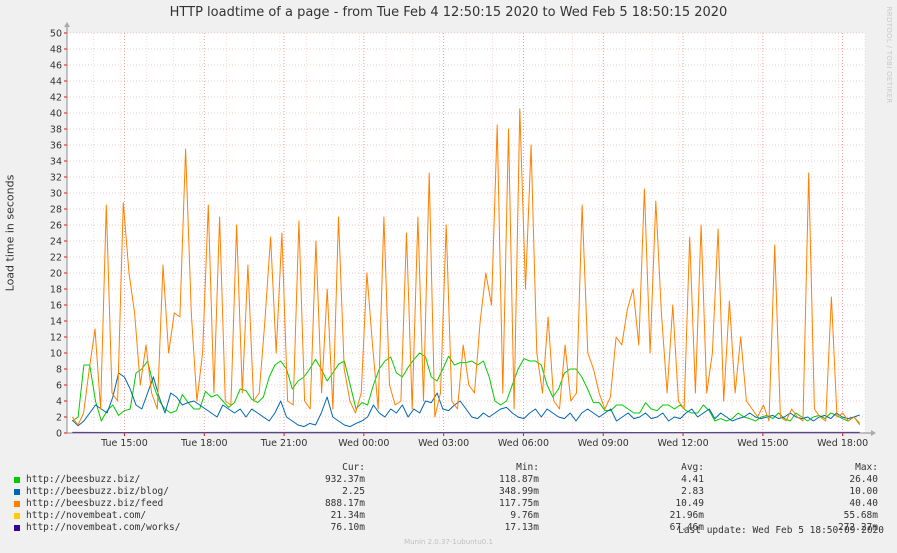 Image resolution: width=897 pixels, height=553 pixels. Describe the element at coordinates (56, 354) in the screenshot. I see `y-tick-label: 10` at that location.